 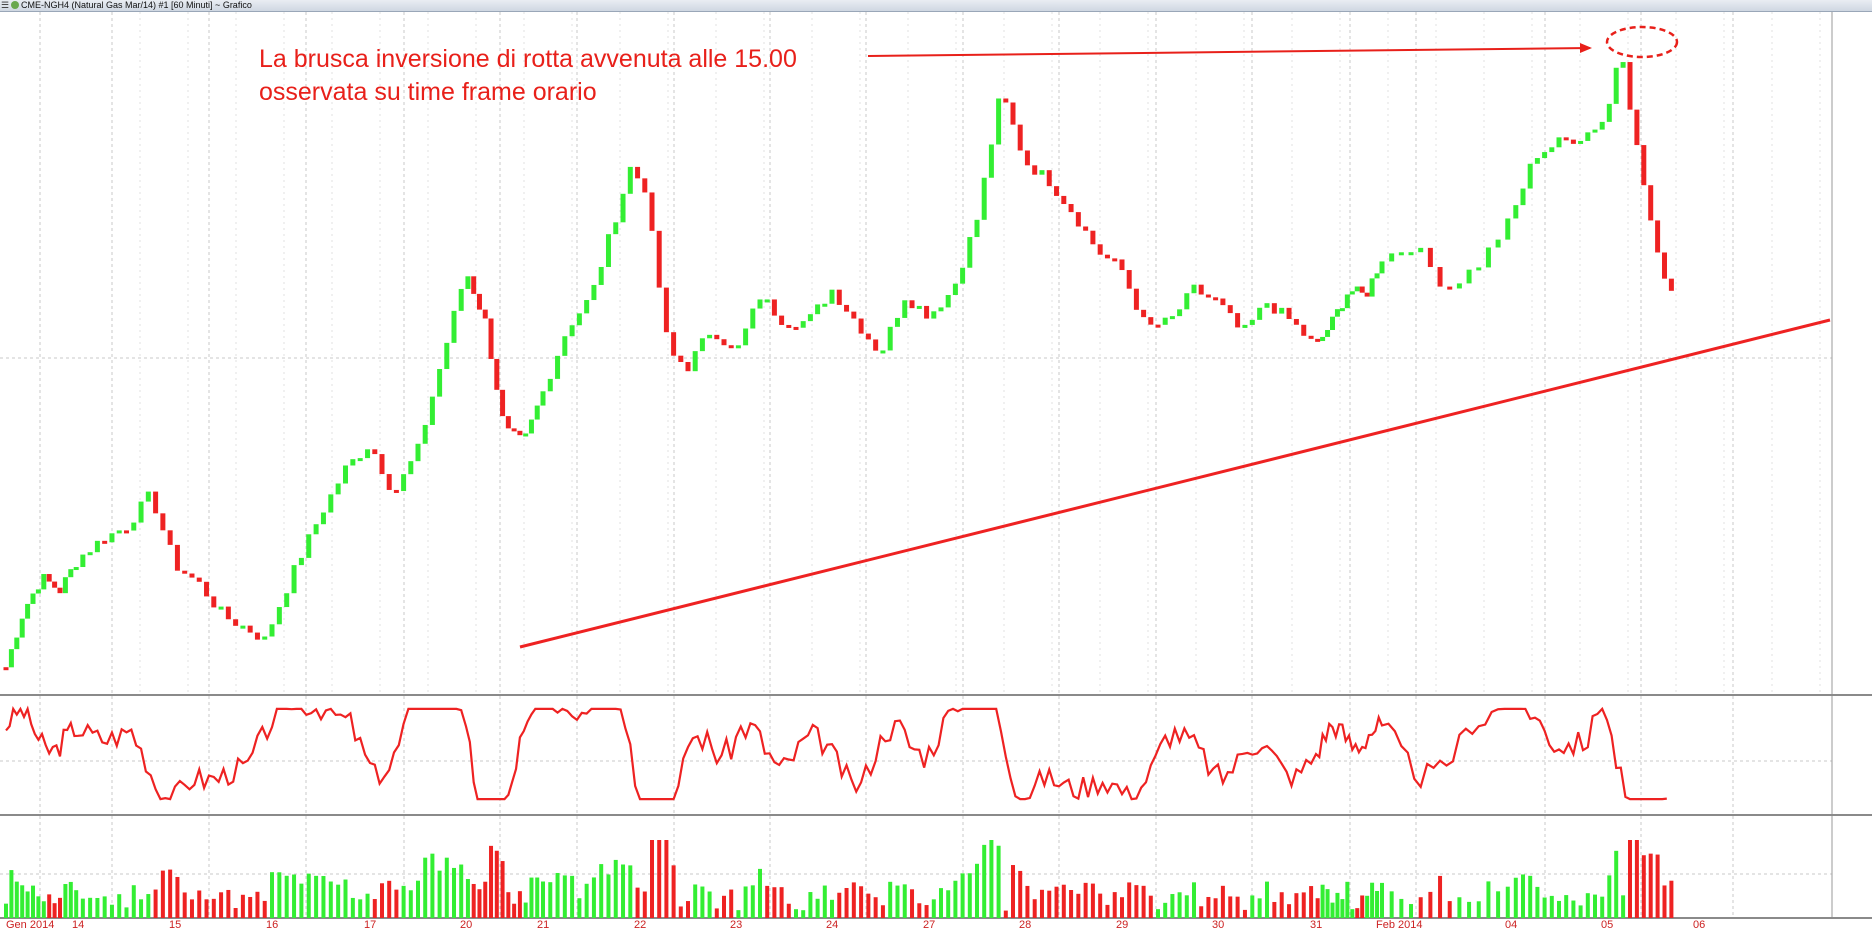 What do you see at coordinates (839, 879) in the screenshot?
I see `volume-panel` at bounding box center [839, 879].